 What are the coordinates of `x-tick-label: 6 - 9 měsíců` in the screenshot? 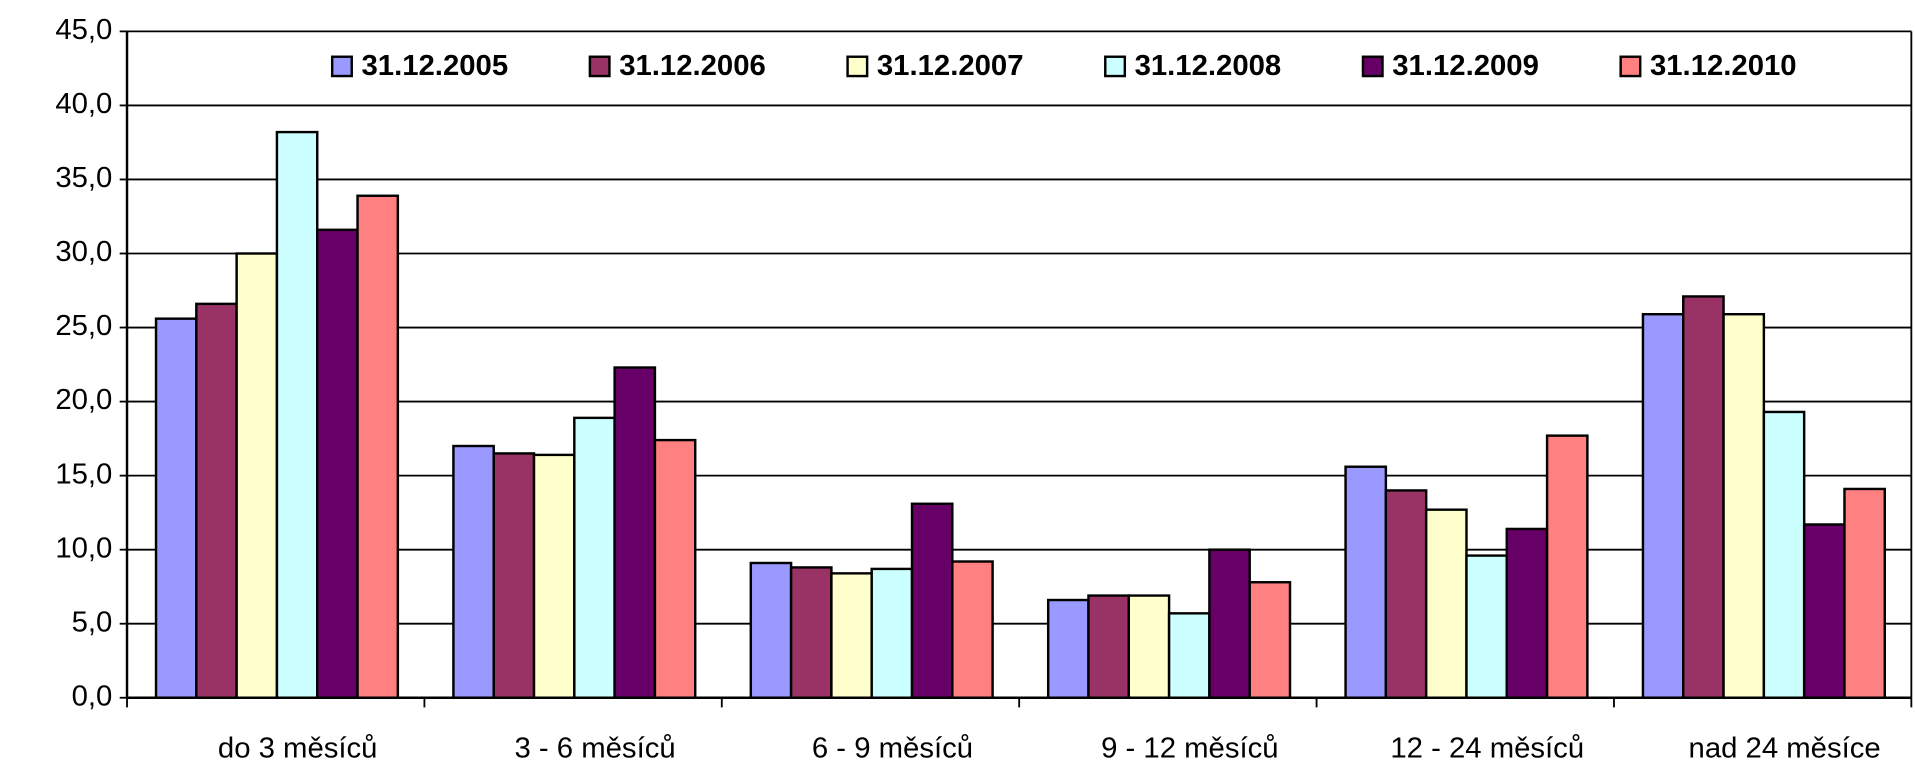 It's located at (892, 748).